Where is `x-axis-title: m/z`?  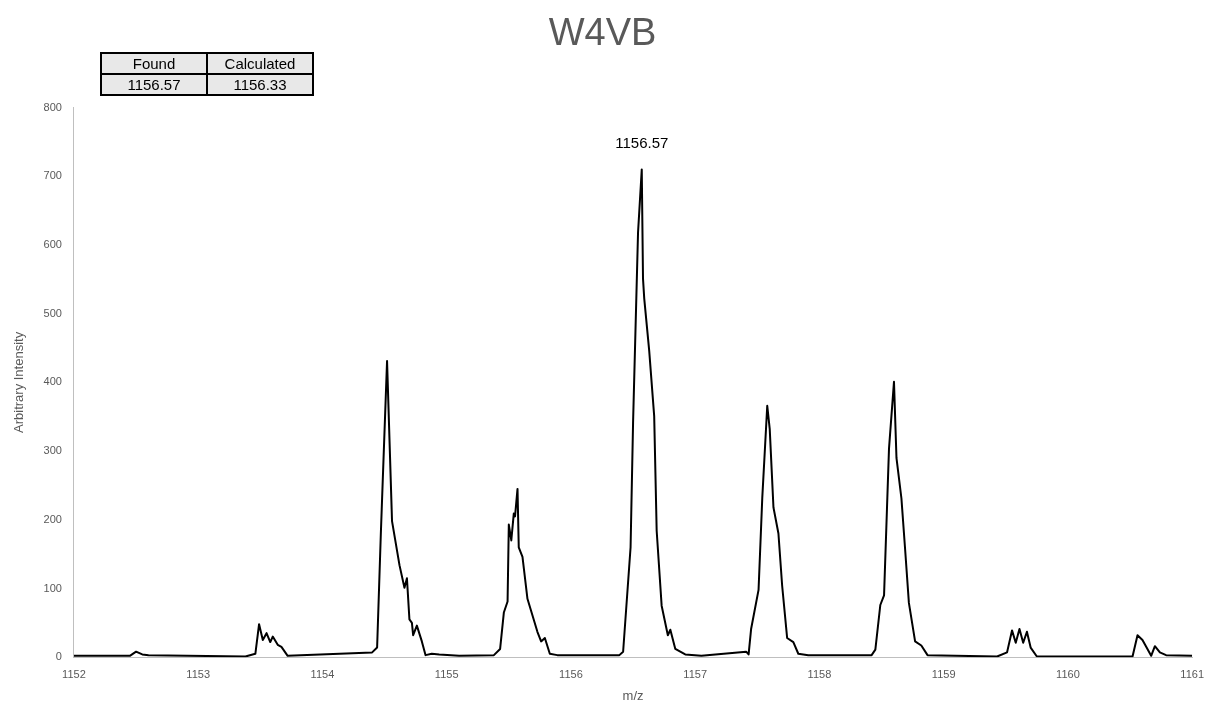
x-axis-title: m/z is located at coordinates (633, 695).